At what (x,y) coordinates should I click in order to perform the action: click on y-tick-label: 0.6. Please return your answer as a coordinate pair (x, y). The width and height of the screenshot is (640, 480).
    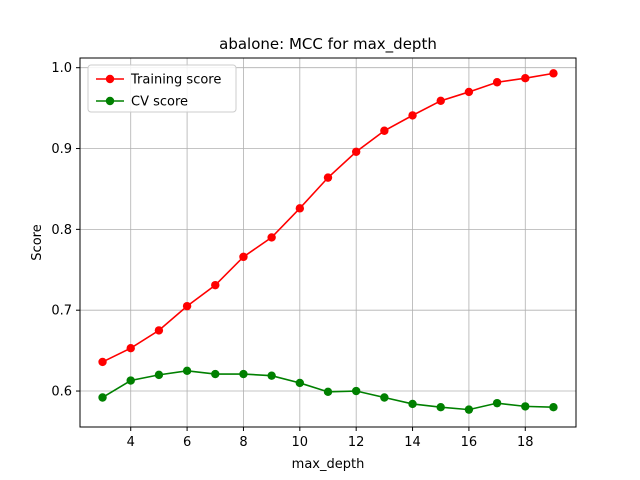
    Looking at the image, I should click on (61, 392).